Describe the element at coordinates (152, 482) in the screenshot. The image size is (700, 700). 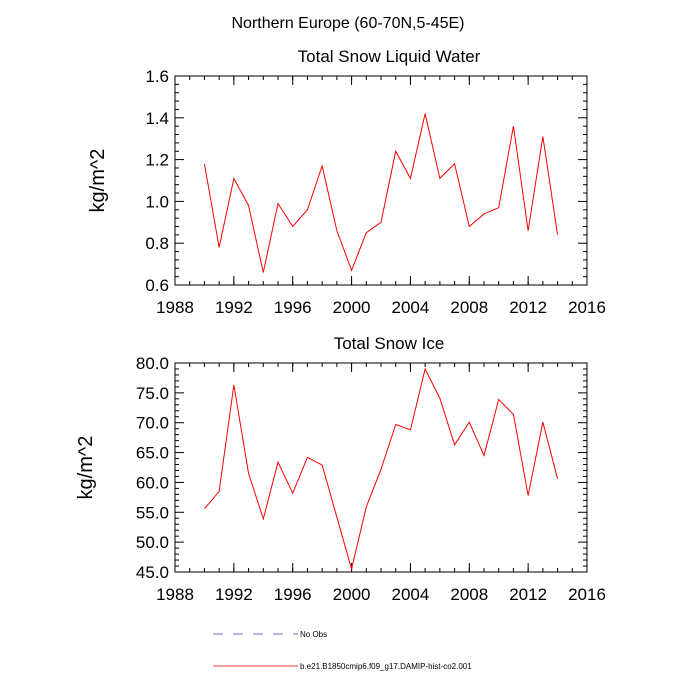
I see `y-tick-label: 60.0` at that location.